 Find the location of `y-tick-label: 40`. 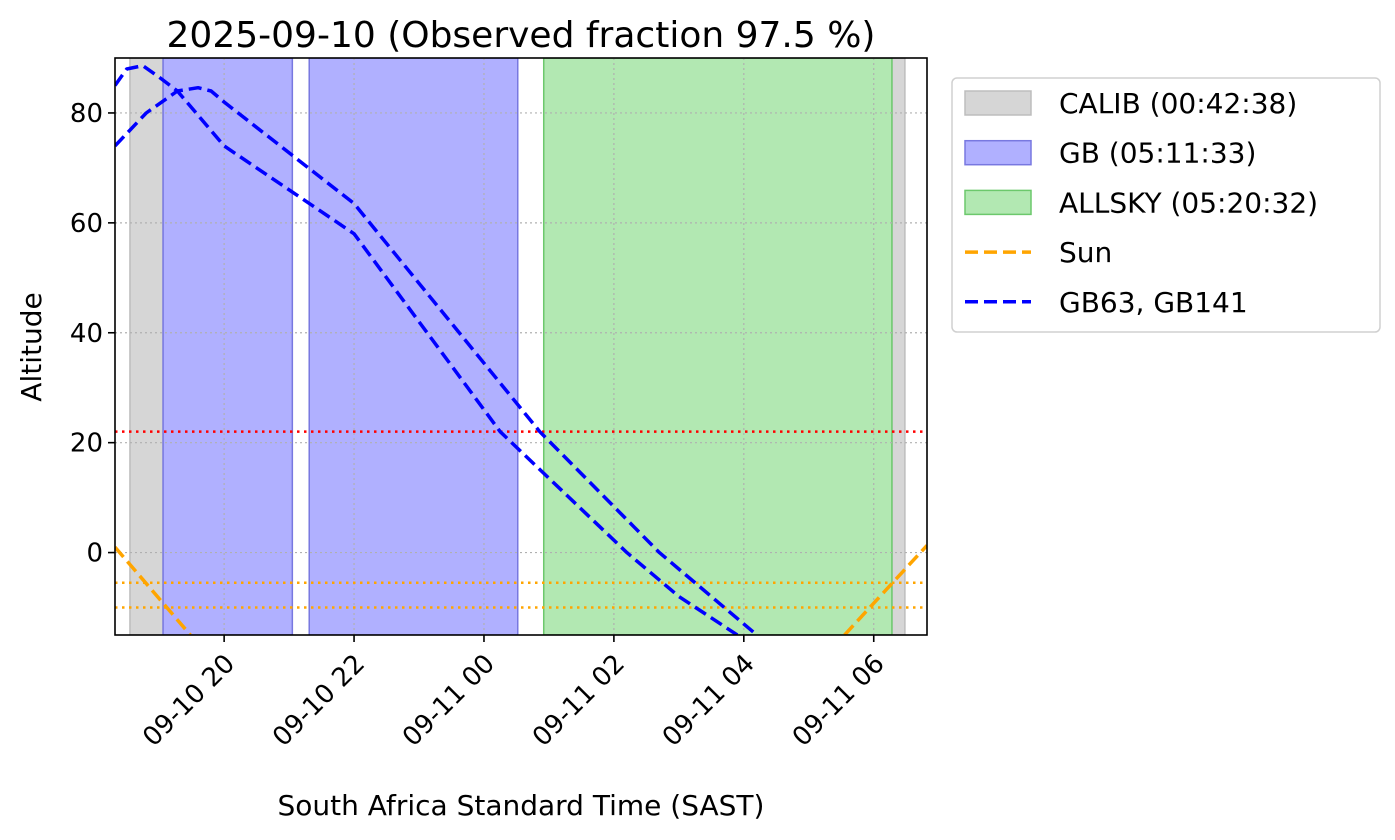

y-tick-label: 40 is located at coordinates (86, 334).